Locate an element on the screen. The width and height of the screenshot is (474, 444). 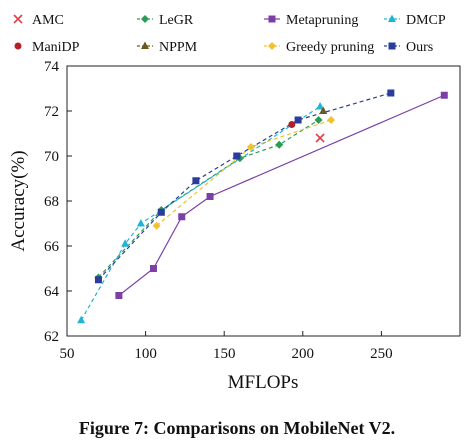
legend-item-nppm: NPPM is located at coordinates (167, 47).